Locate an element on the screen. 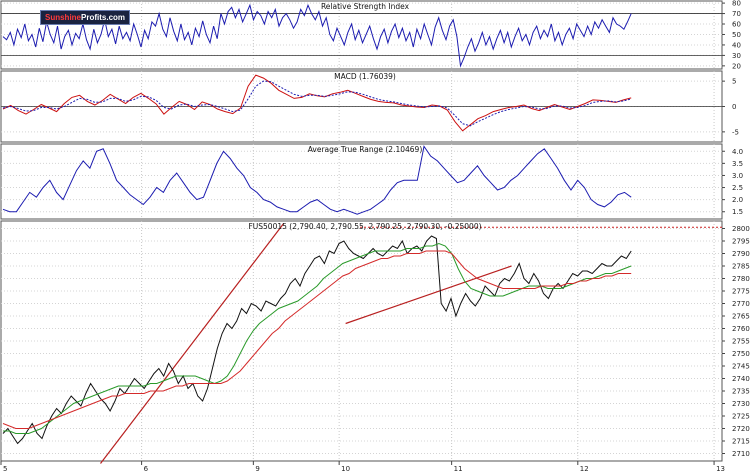  logo-brand-text: Sunshine is located at coordinates (63, 17).